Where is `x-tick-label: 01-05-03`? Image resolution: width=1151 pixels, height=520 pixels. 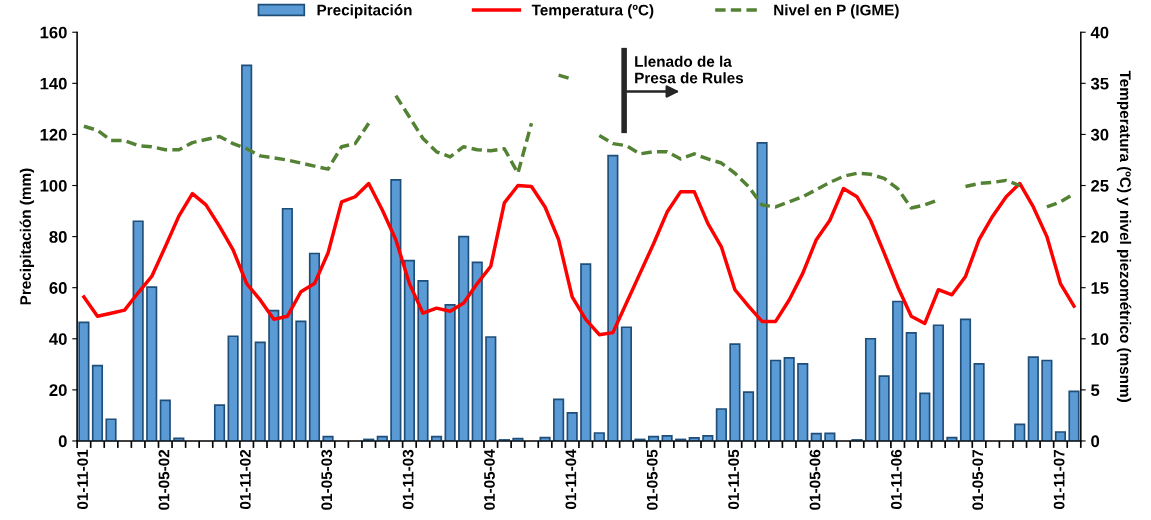 x-tick-label: 01-05-03 is located at coordinates (327, 479).